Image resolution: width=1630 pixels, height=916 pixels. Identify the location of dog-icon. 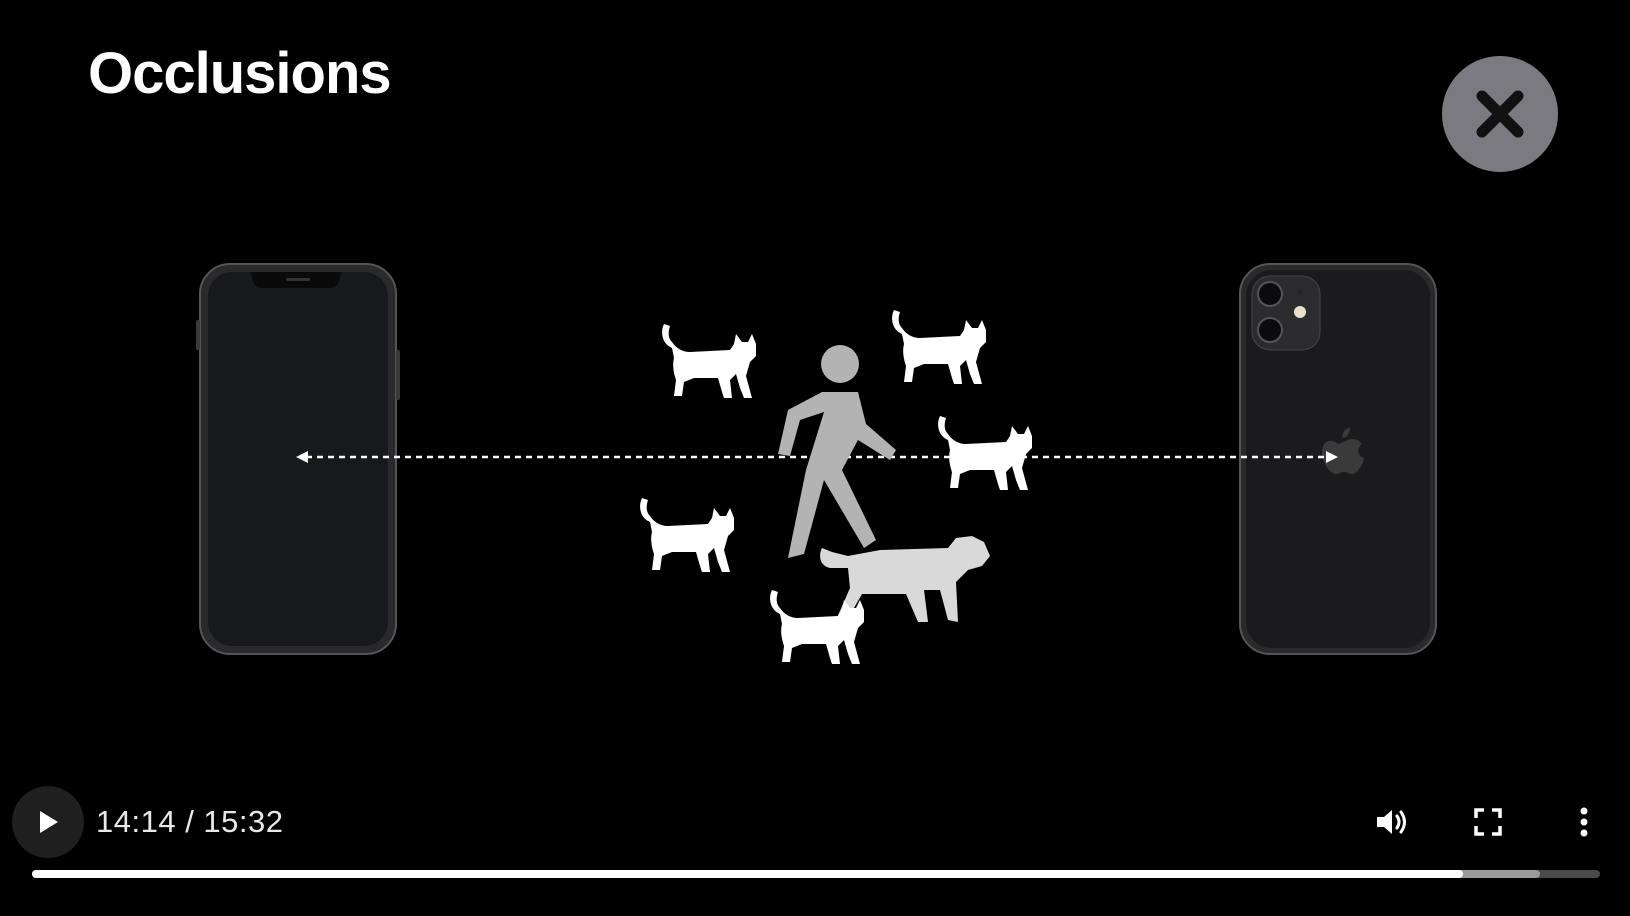
(905, 579).